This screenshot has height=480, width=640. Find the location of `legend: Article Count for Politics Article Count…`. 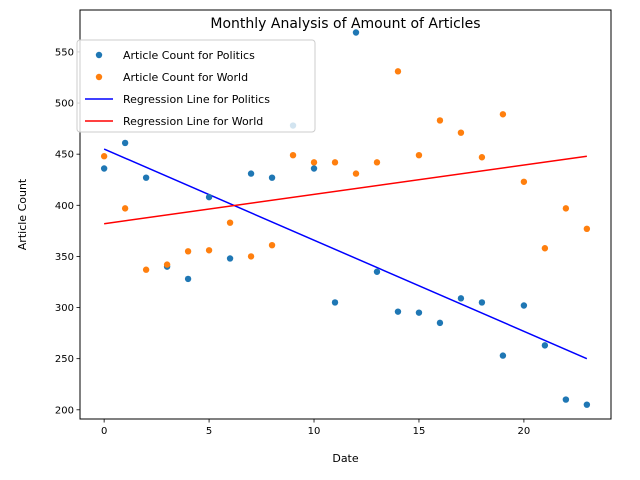

legend: Article Count for Politics Article Count… is located at coordinates (196, 86).